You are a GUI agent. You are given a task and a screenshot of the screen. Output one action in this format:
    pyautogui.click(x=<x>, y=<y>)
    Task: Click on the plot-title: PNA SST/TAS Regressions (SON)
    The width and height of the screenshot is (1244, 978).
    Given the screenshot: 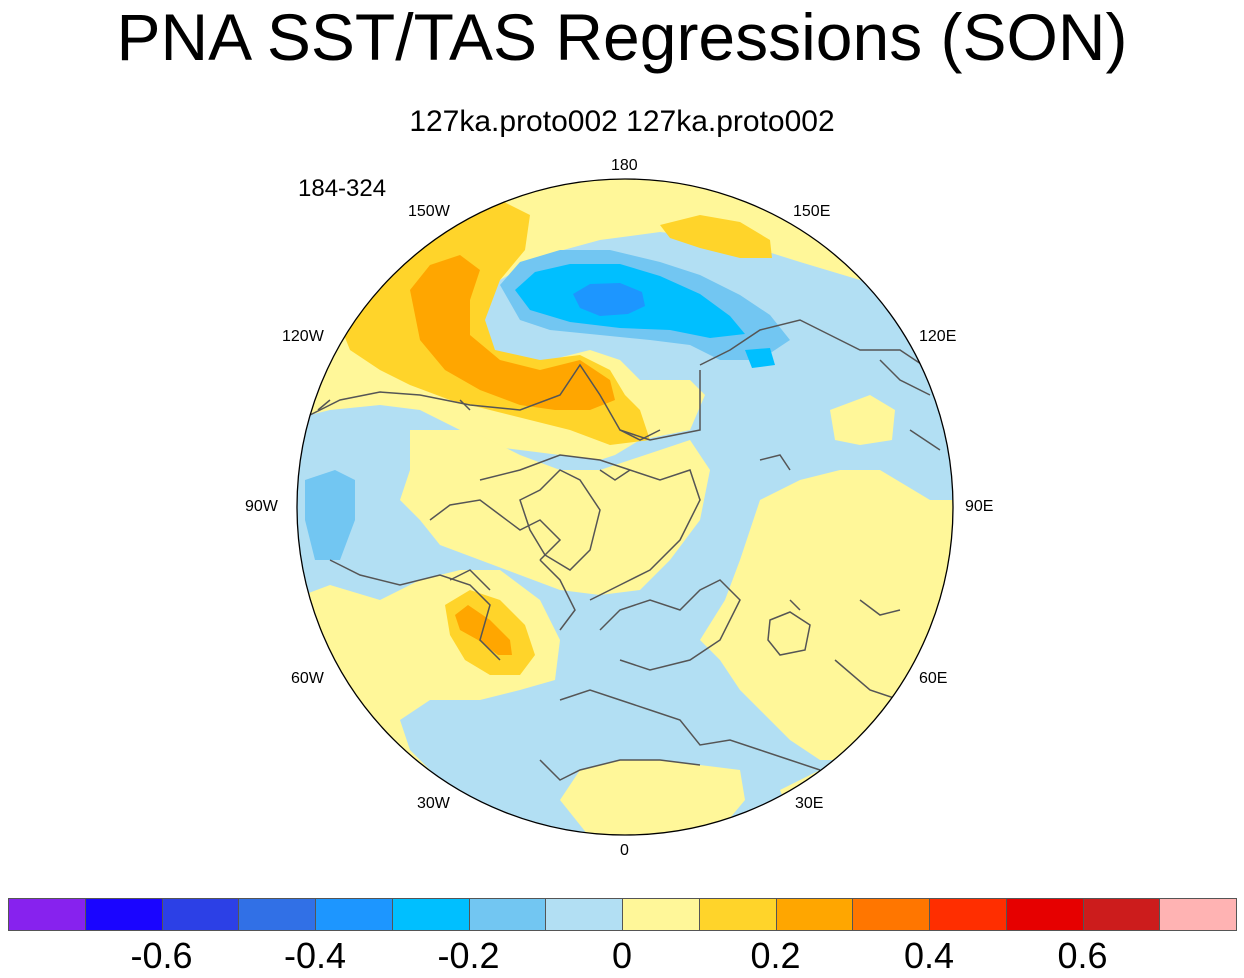 What is the action you would take?
    pyautogui.click(x=622, y=37)
    